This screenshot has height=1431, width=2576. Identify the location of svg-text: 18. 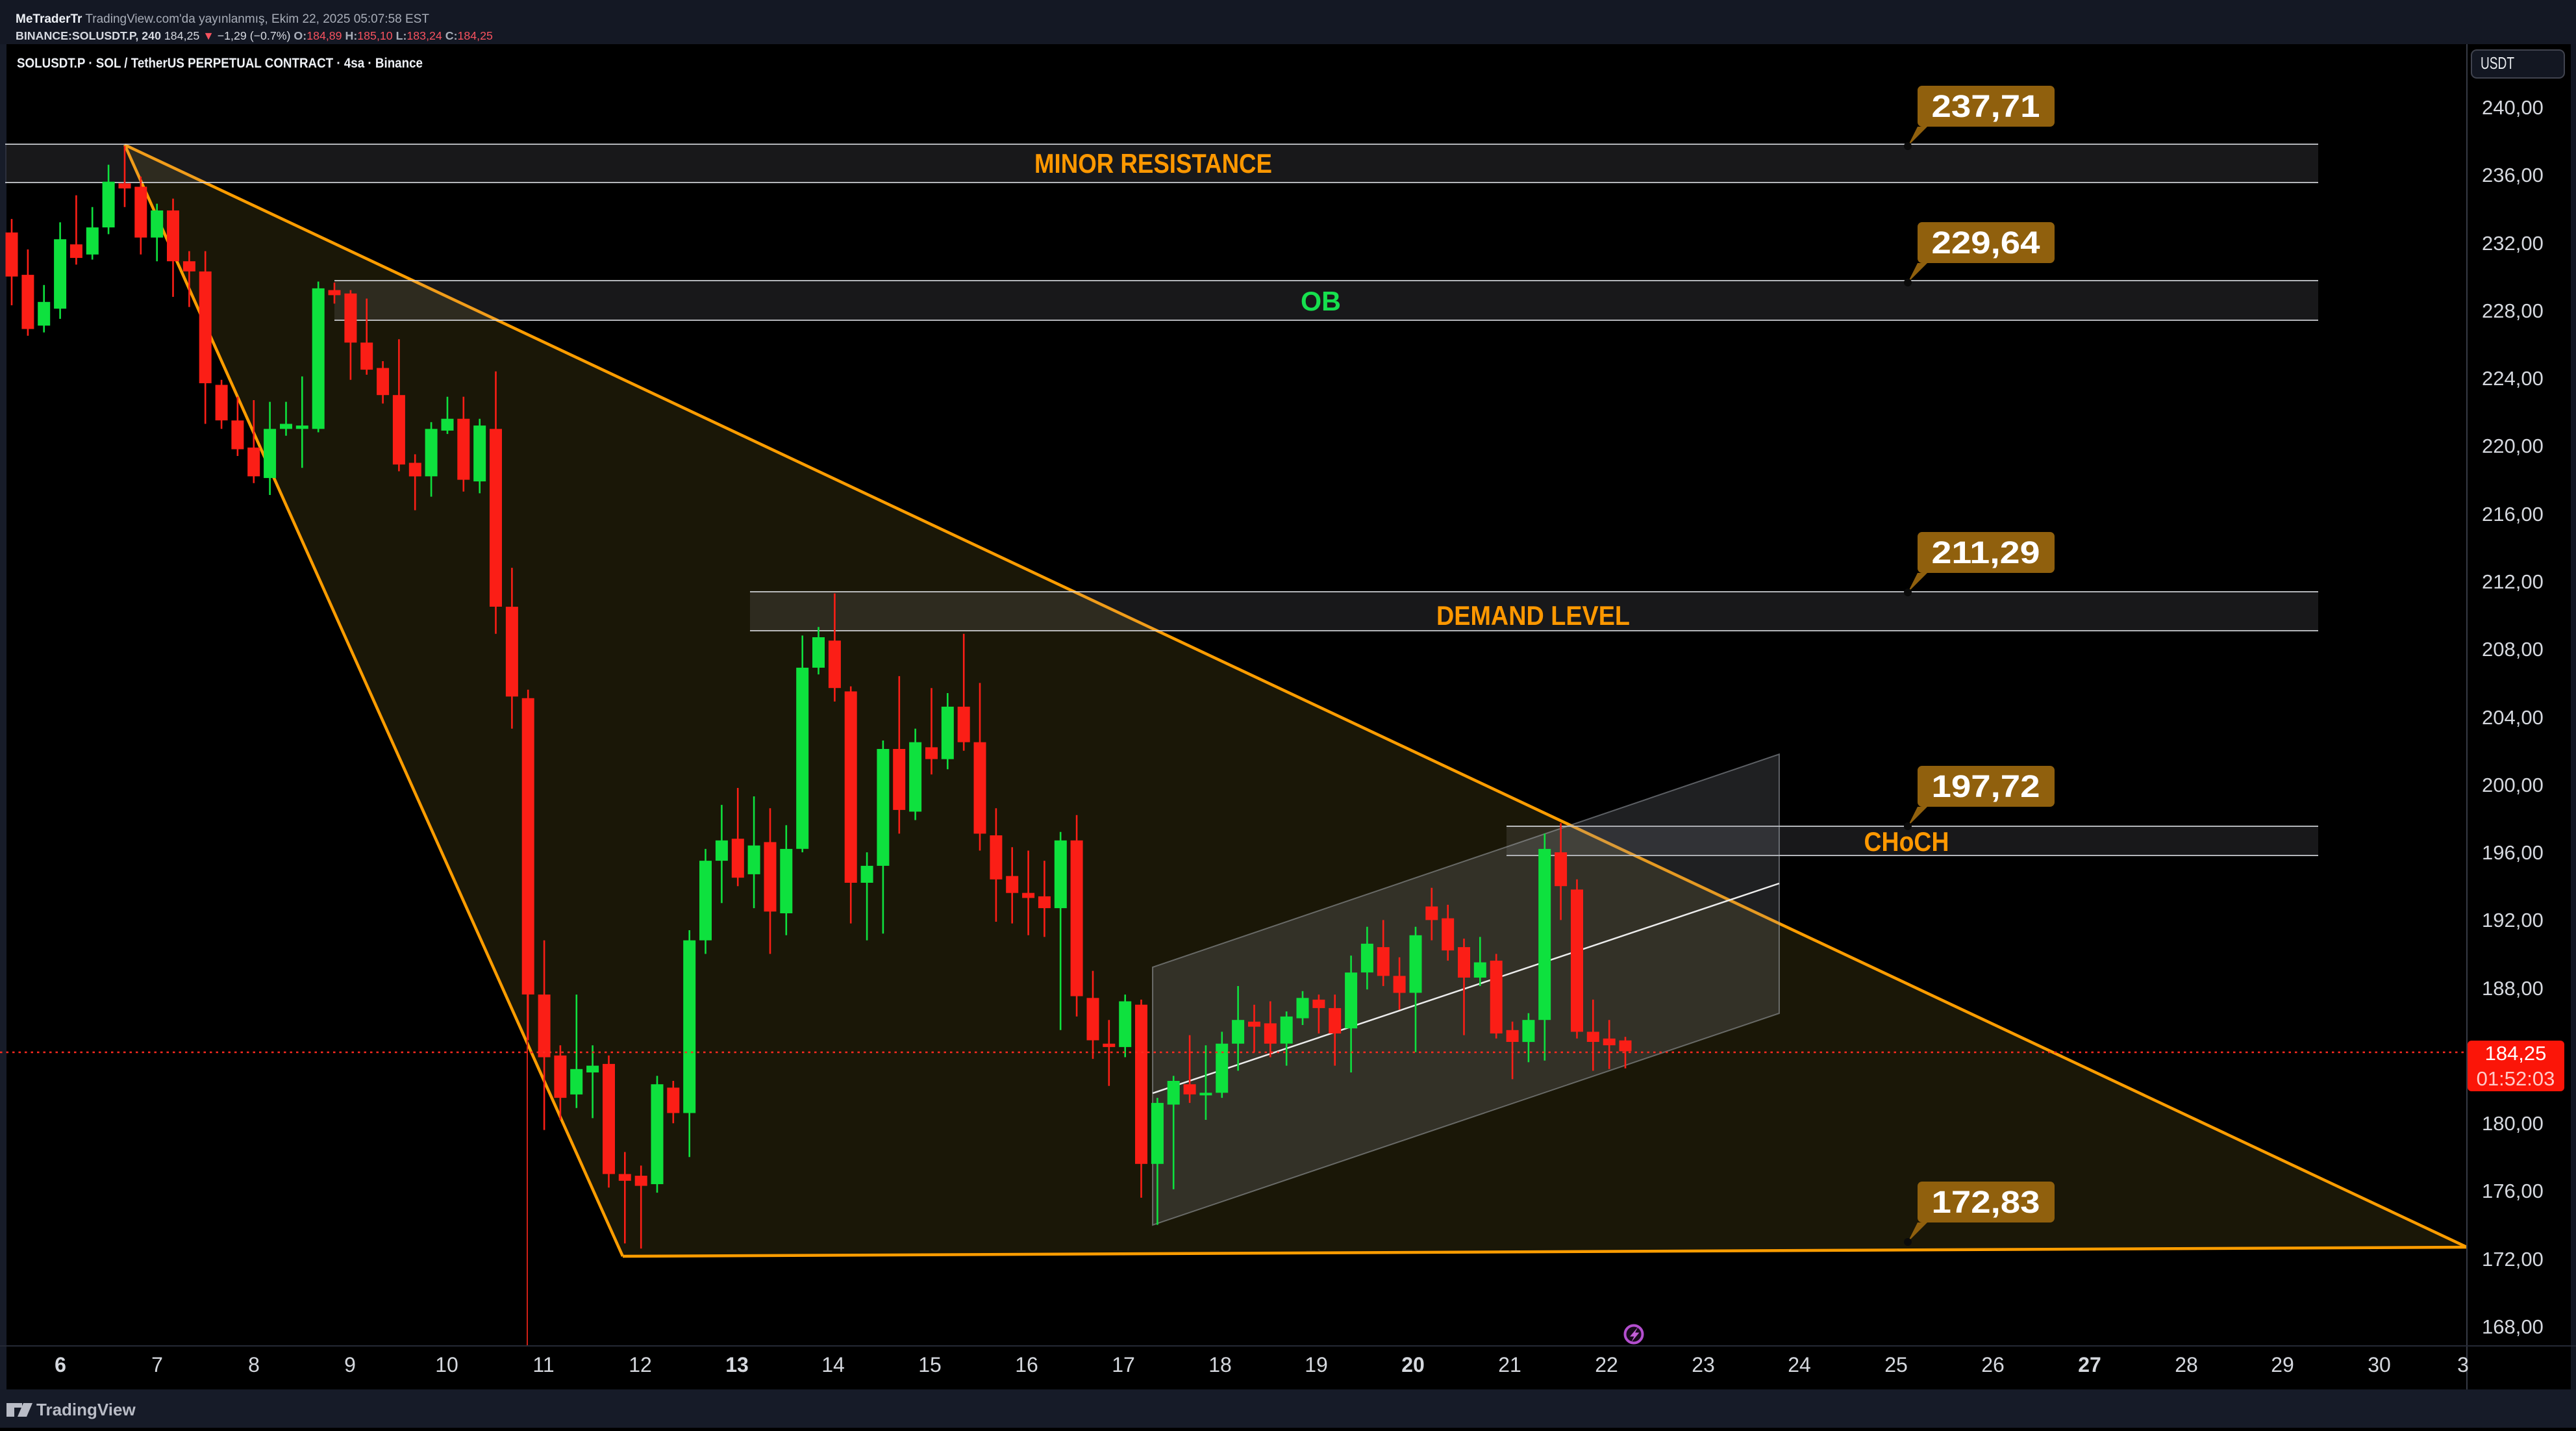
(1220, 1364).